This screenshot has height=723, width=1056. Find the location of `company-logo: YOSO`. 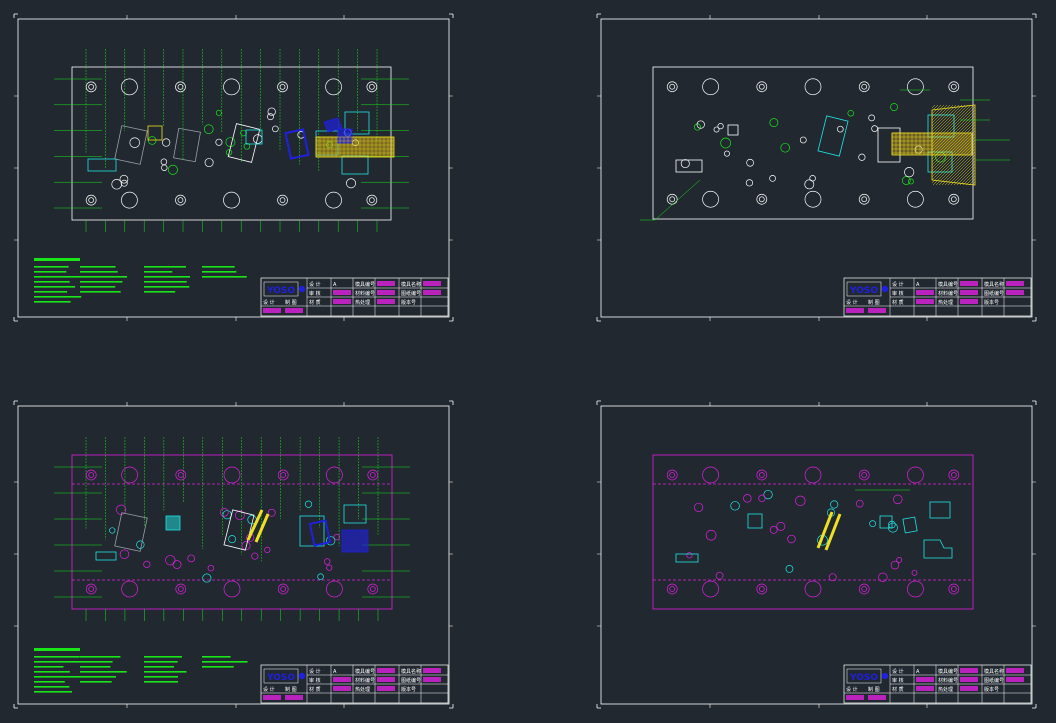

company-logo: YOSO is located at coordinates (280, 291).